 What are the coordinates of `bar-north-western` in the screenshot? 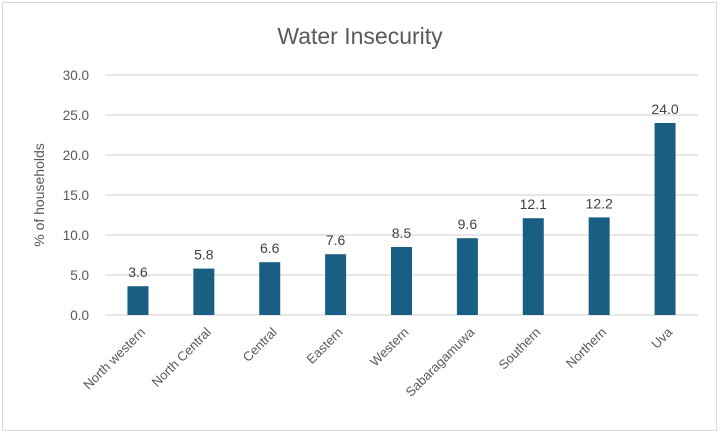 It's located at (138, 300).